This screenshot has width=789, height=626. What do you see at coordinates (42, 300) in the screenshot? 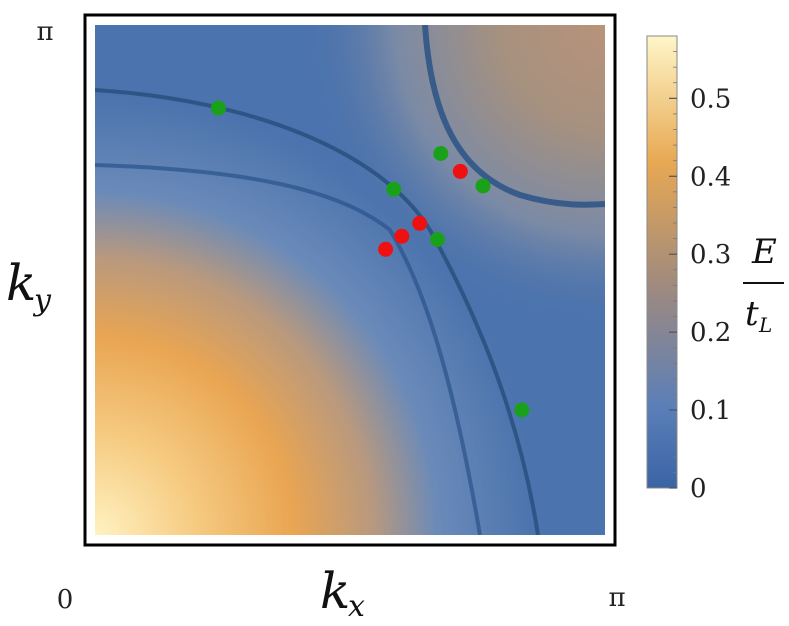
I see `svg-text: y` at bounding box center [42, 300].